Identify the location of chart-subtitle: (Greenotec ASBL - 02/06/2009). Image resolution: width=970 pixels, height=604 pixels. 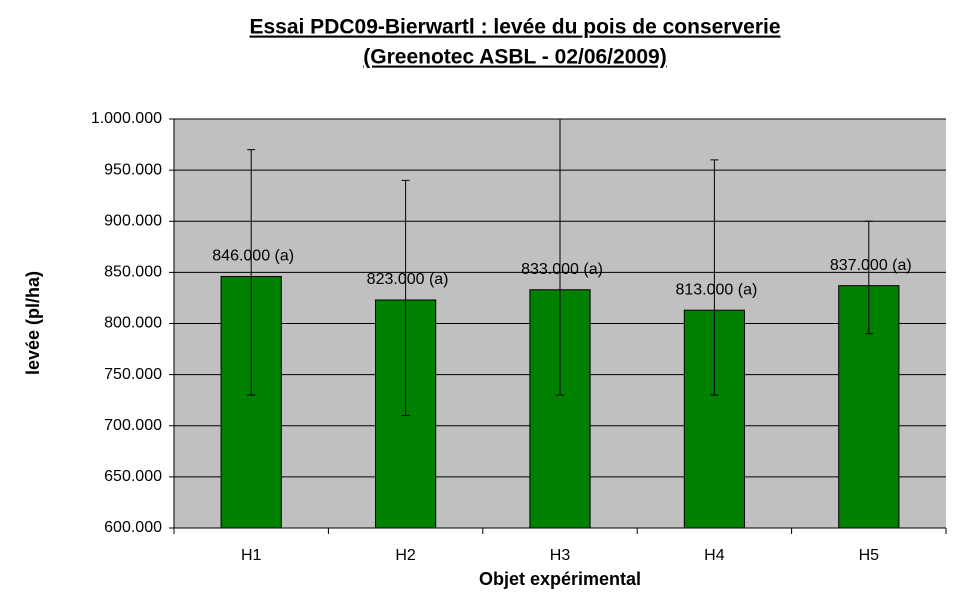
(514, 57).